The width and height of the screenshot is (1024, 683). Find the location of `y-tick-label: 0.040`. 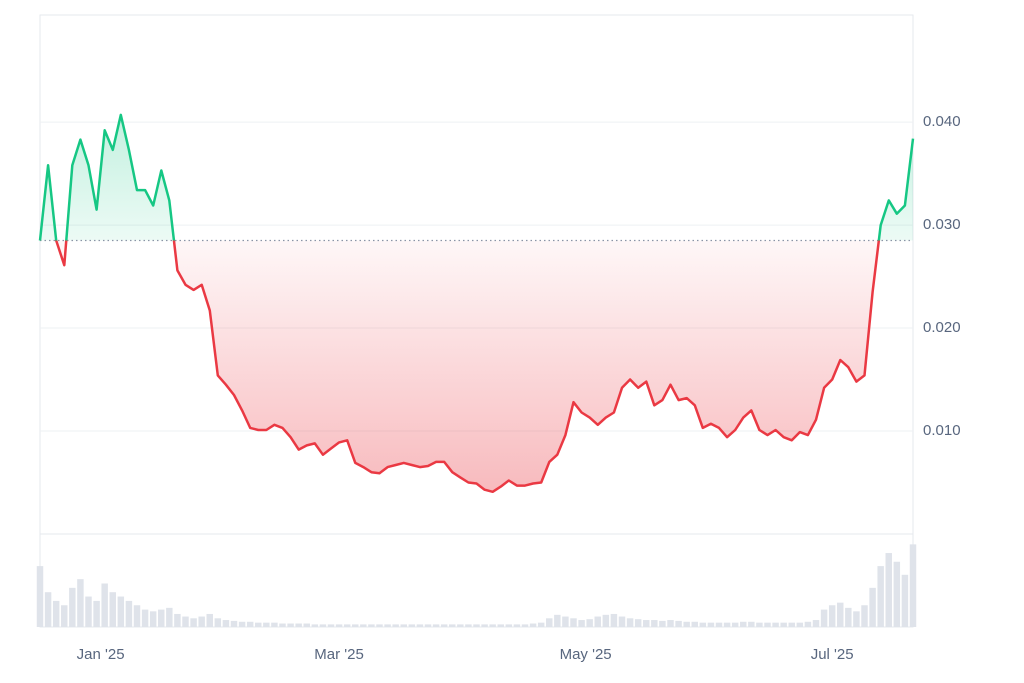

y-tick-label: 0.040 is located at coordinates (942, 121).